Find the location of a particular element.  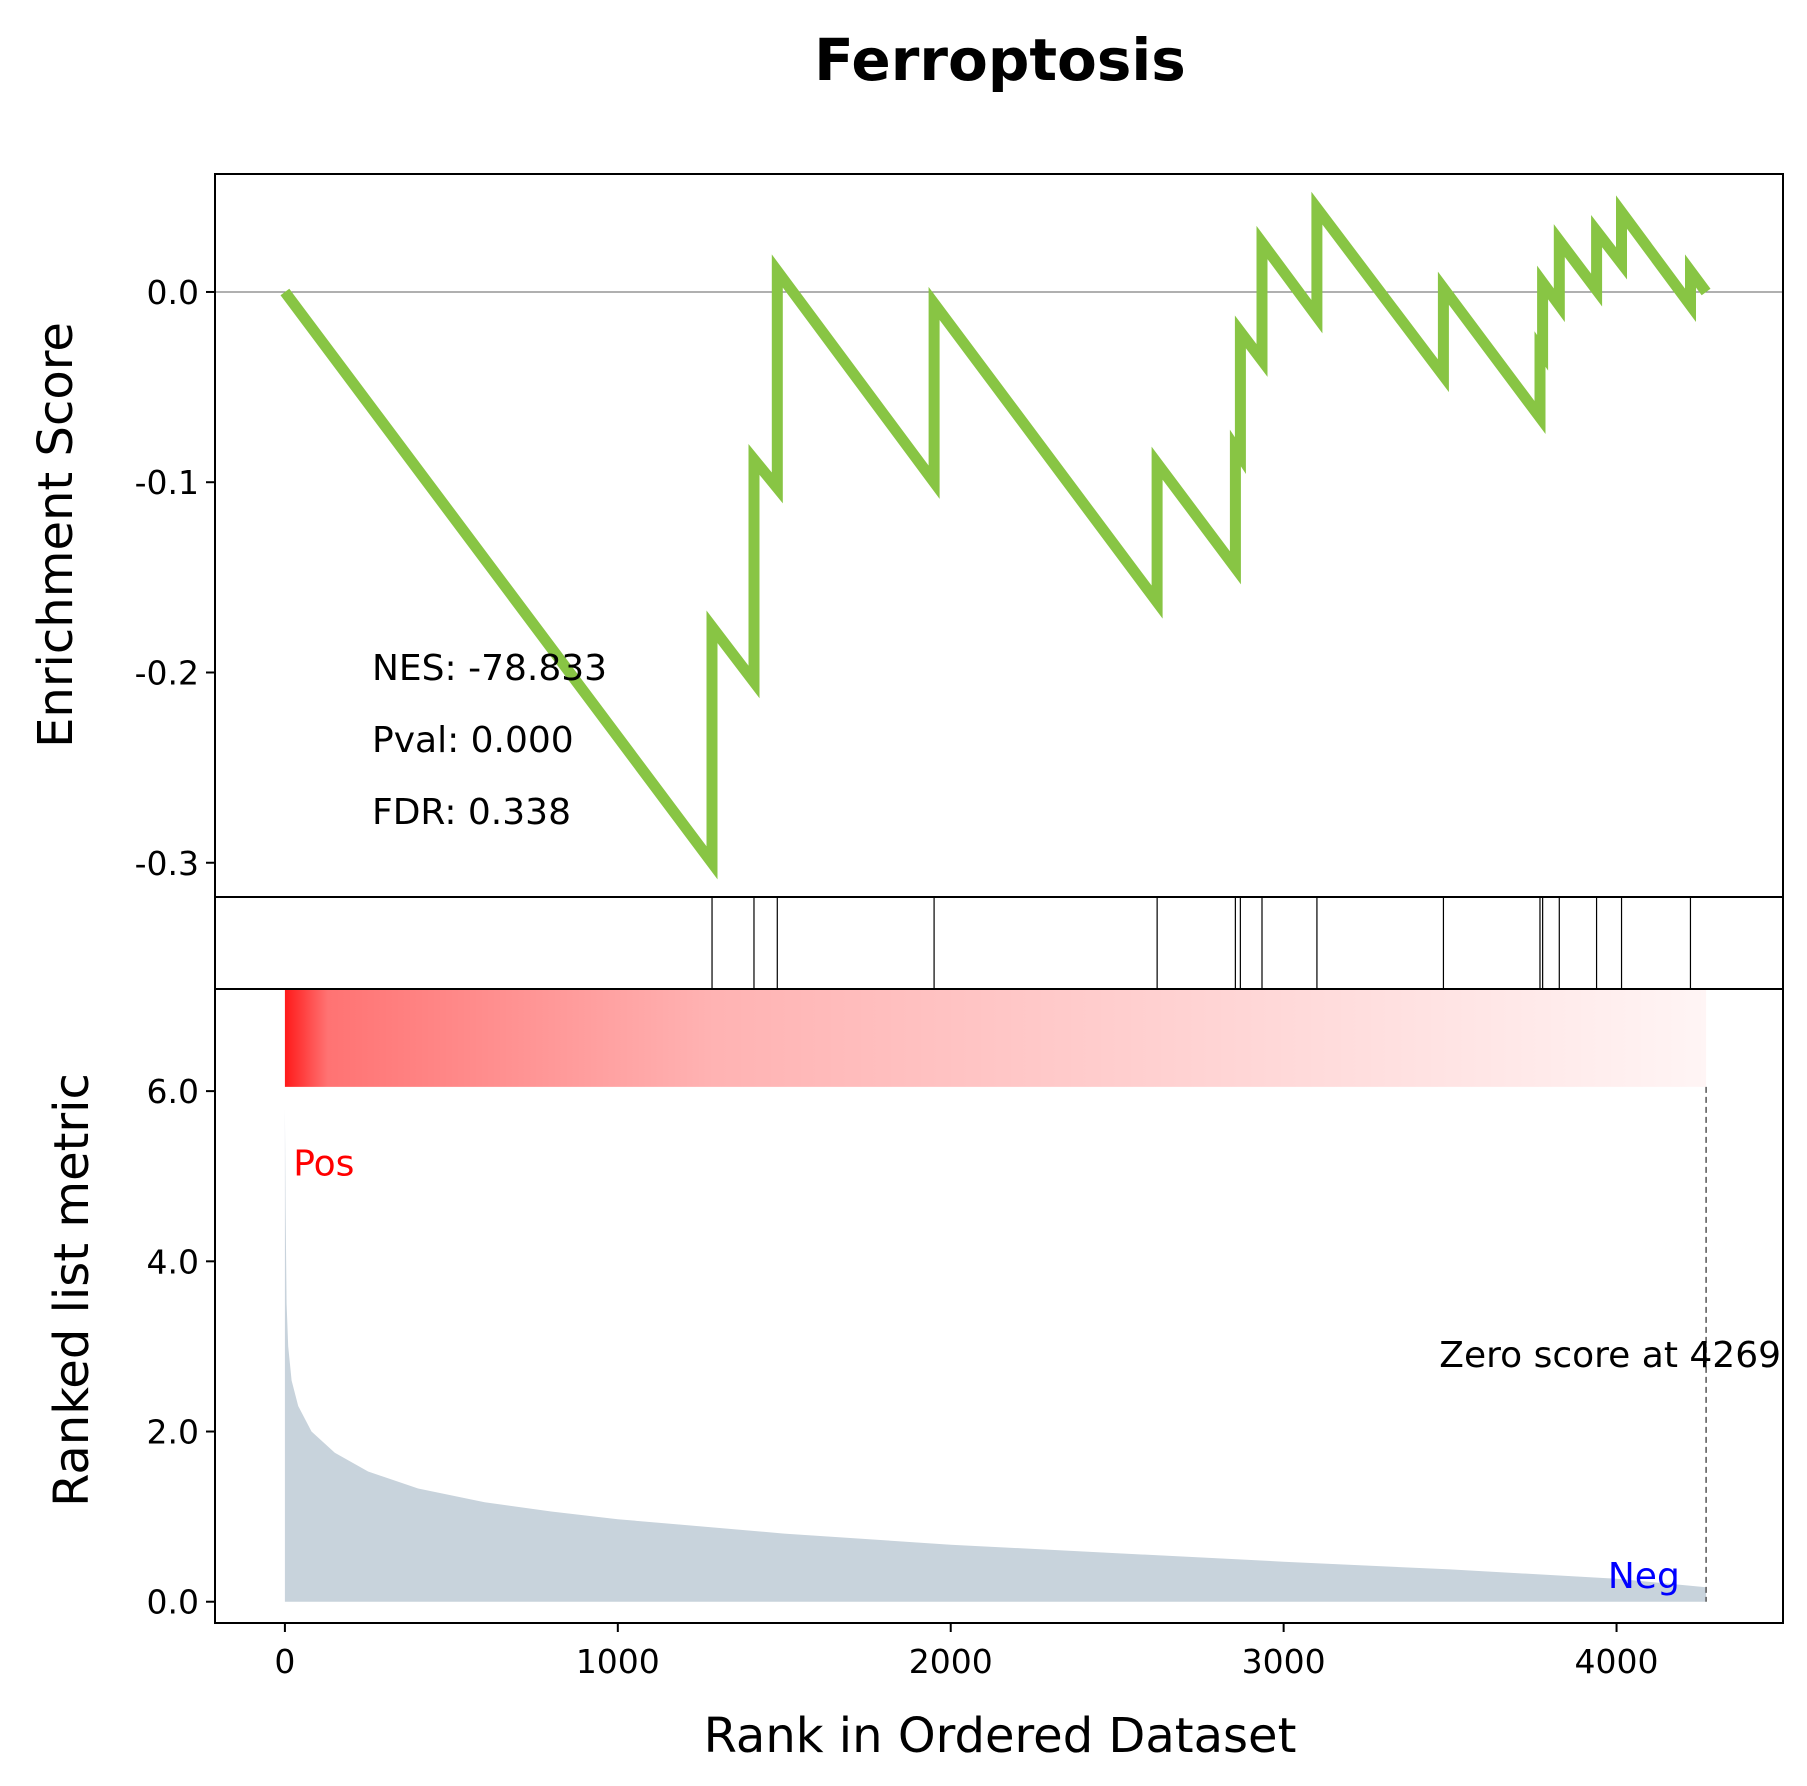

es-y-ticks: 0.0 -0.1 -0.2 -0.3 is located at coordinates (175, 578).